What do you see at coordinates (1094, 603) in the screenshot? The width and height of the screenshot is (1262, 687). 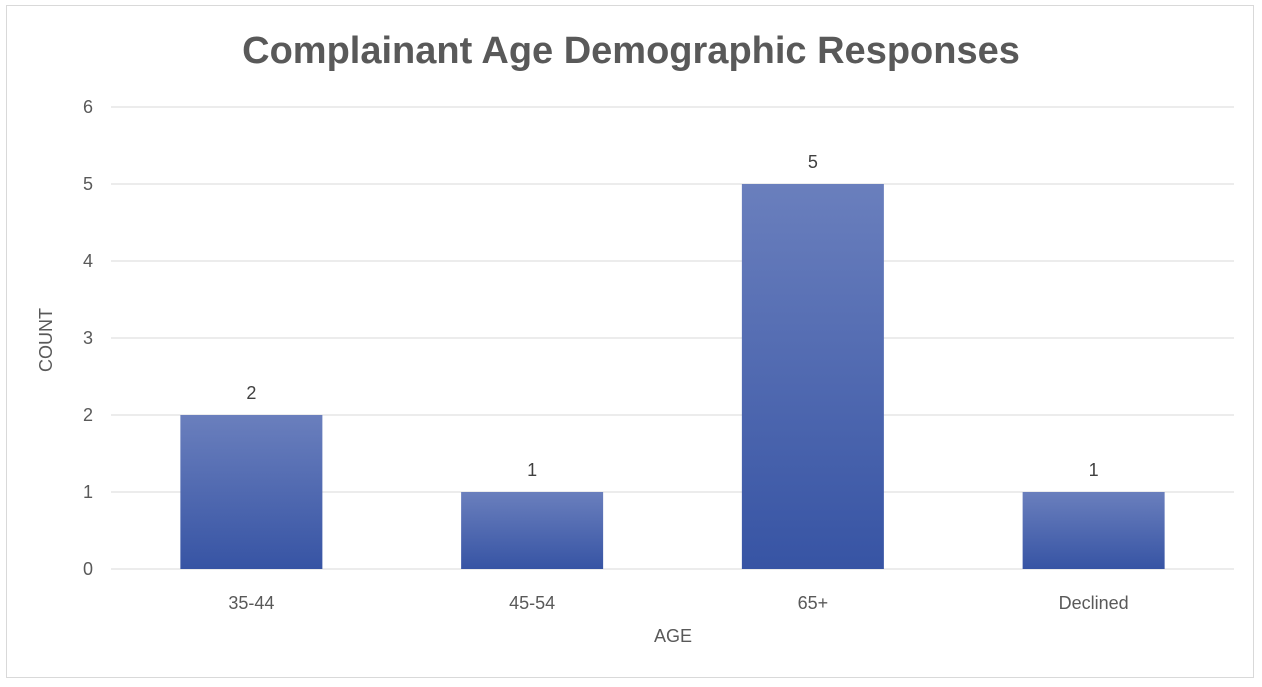 I see `x-tick-label: Declined` at bounding box center [1094, 603].